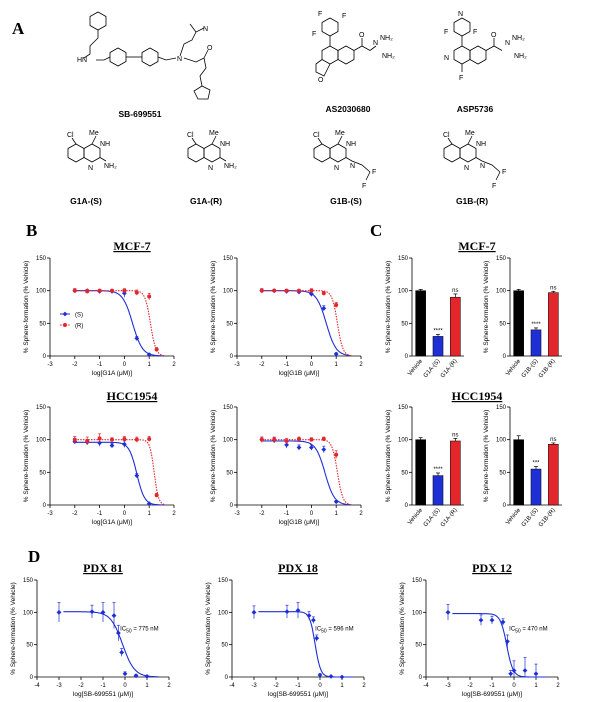 This screenshot has height=702, width=595. What do you see at coordinates (348, 109) in the screenshot?
I see `compound-label-as: AS2030680` at bounding box center [348, 109].